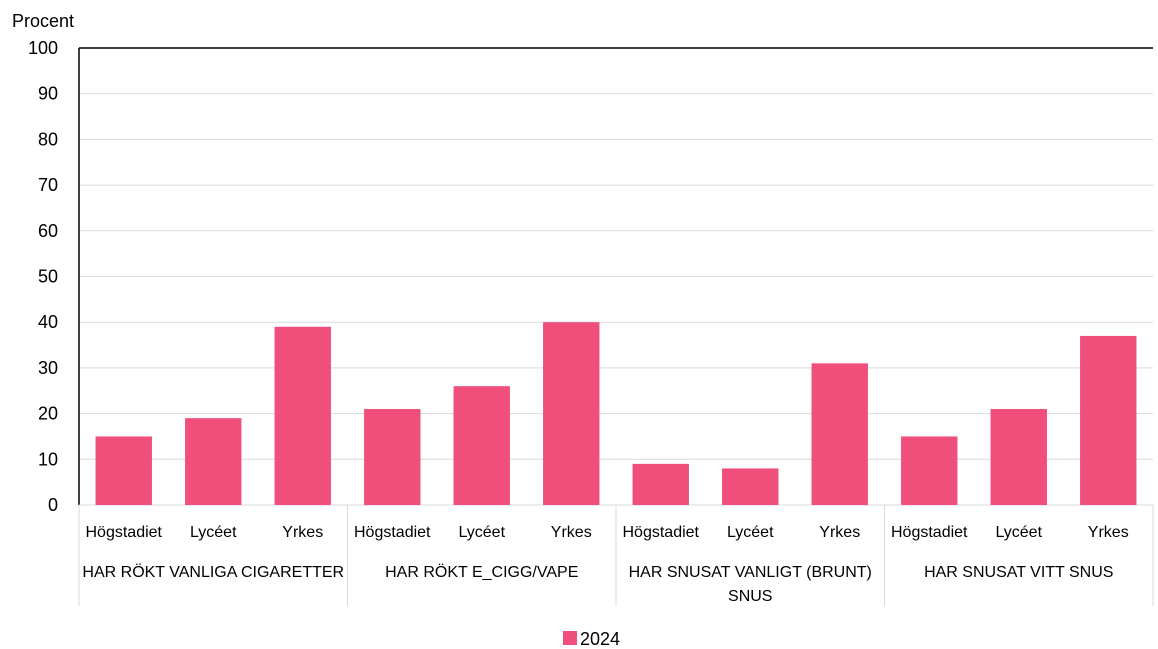  I want to click on y-tick-label: 0, so click(53, 505).